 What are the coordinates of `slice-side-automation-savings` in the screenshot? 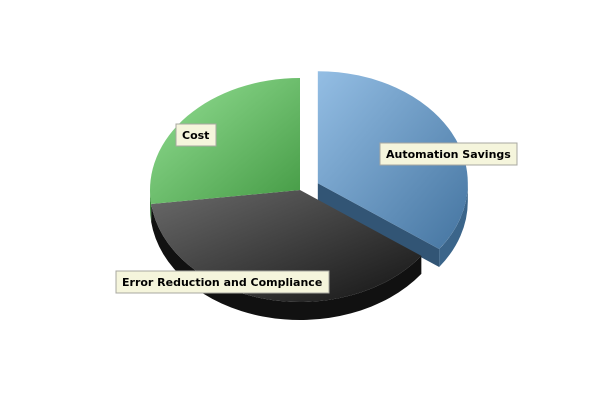 It's located at (453, 225).